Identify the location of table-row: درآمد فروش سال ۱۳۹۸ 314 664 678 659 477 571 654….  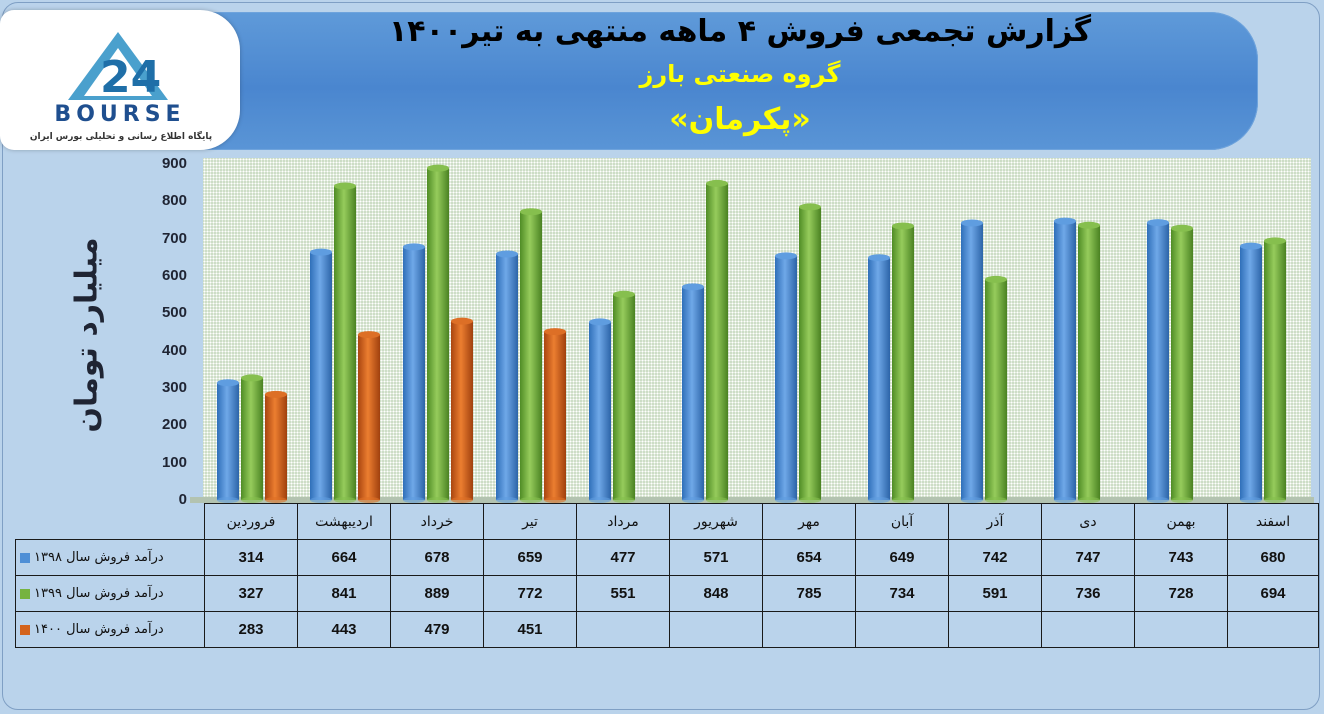
(667, 557).